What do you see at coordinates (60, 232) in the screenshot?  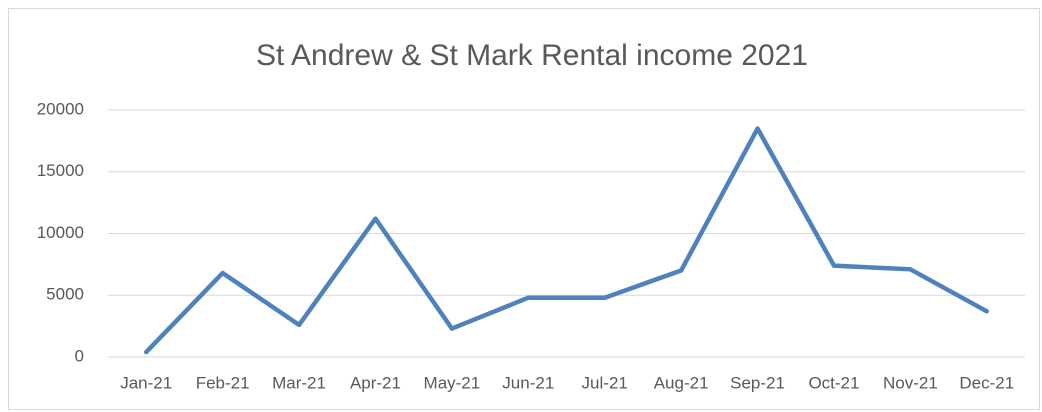 I see `y-tick-label: 10000` at bounding box center [60, 232].